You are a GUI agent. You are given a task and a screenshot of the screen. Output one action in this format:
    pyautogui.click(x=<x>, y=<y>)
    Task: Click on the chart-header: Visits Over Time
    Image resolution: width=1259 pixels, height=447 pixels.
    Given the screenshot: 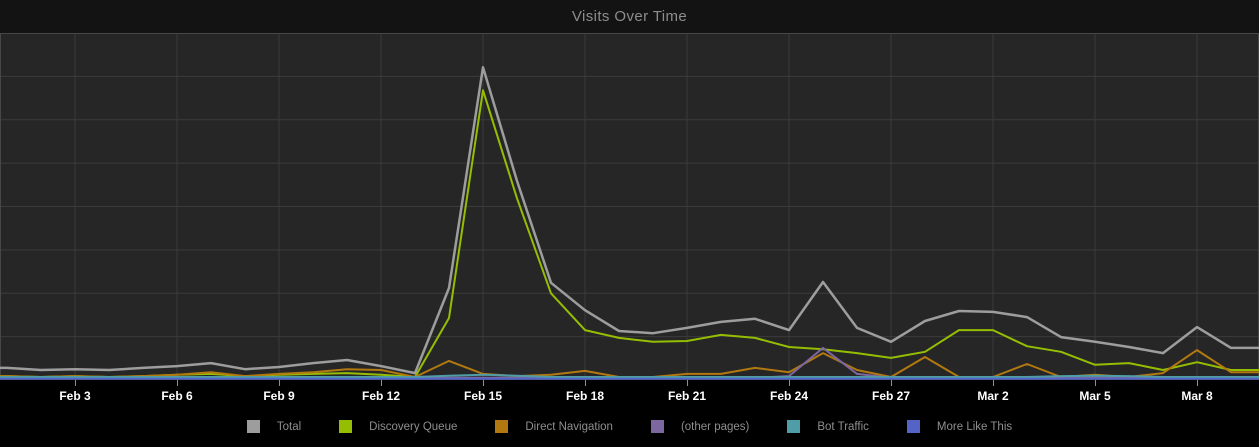 What is the action you would take?
    pyautogui.click(x=629, y=16)
    